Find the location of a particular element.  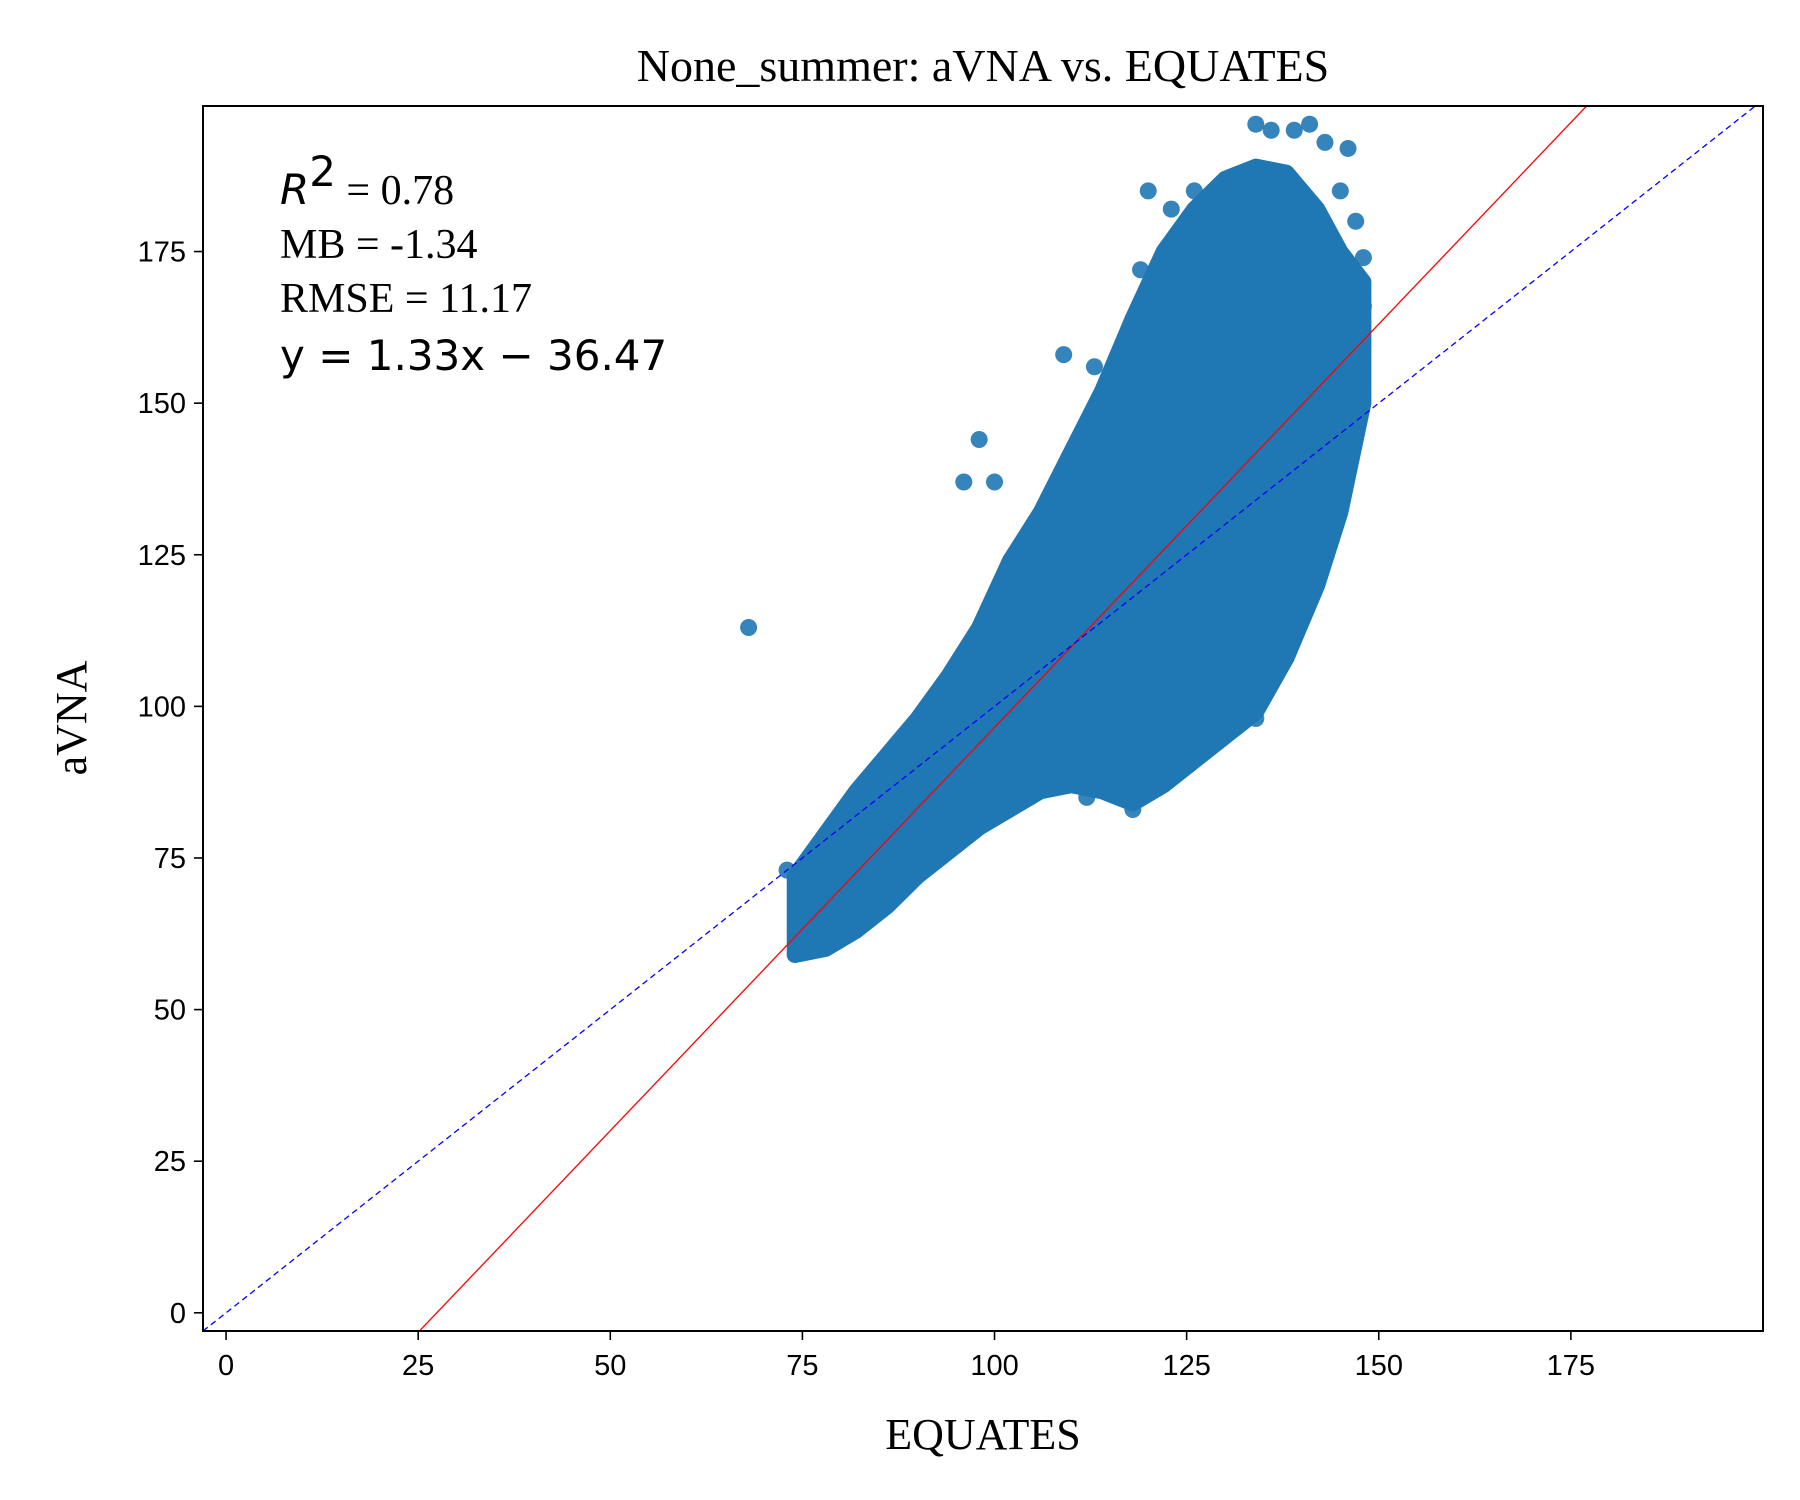

x-axis-ticks: 0 25 50 75 100 125 150 175 is located at coordinates (906, 1356).